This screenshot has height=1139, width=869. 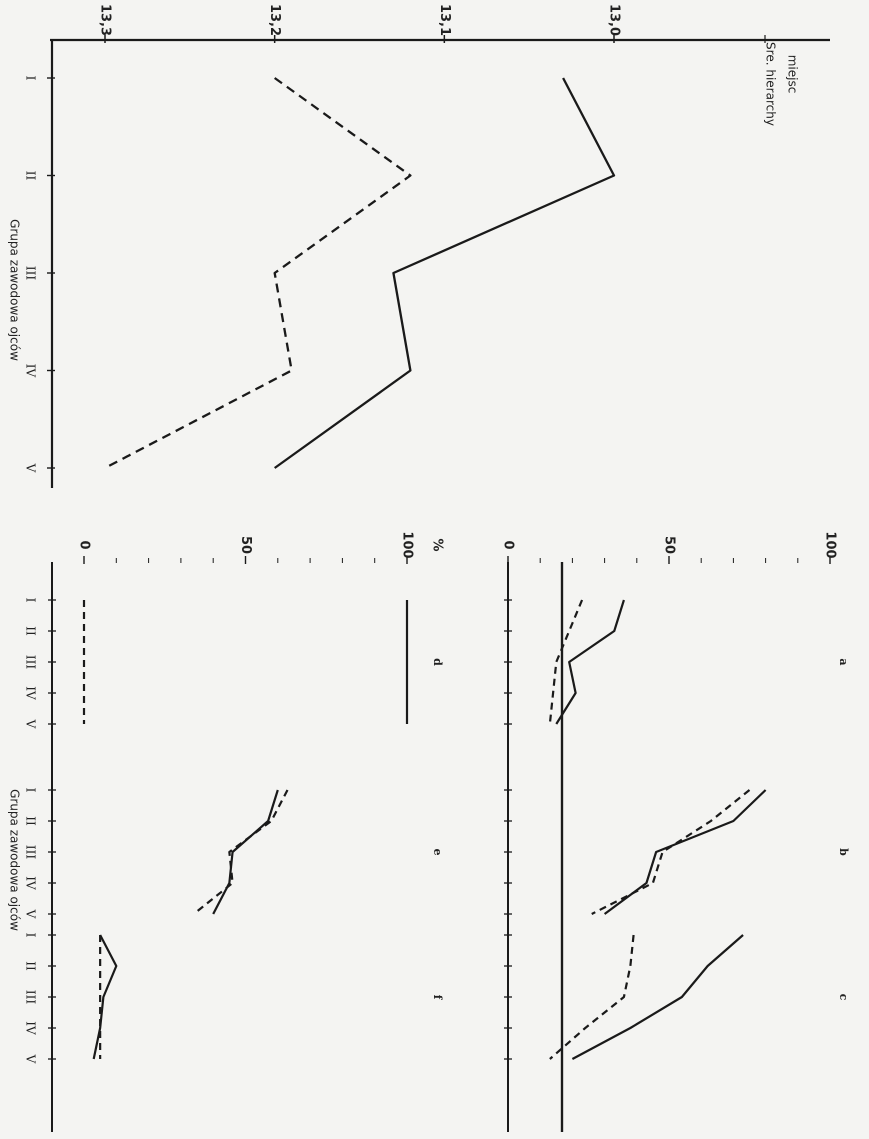 What do you see at coordinates (274, 20) in the screenshot?
I see `top-value-tick-label: 13,2` at bounding box center [274, 20].